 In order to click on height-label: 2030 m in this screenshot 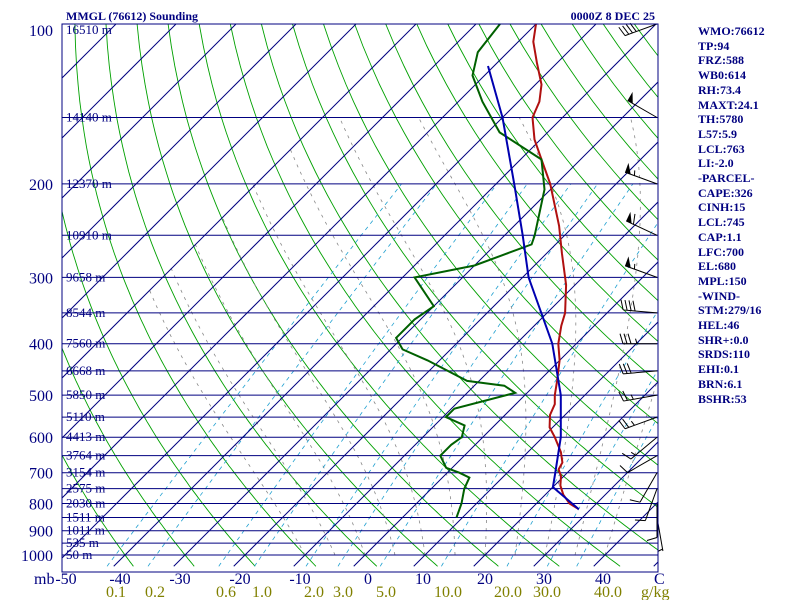, I will do `click(85, 503)`.